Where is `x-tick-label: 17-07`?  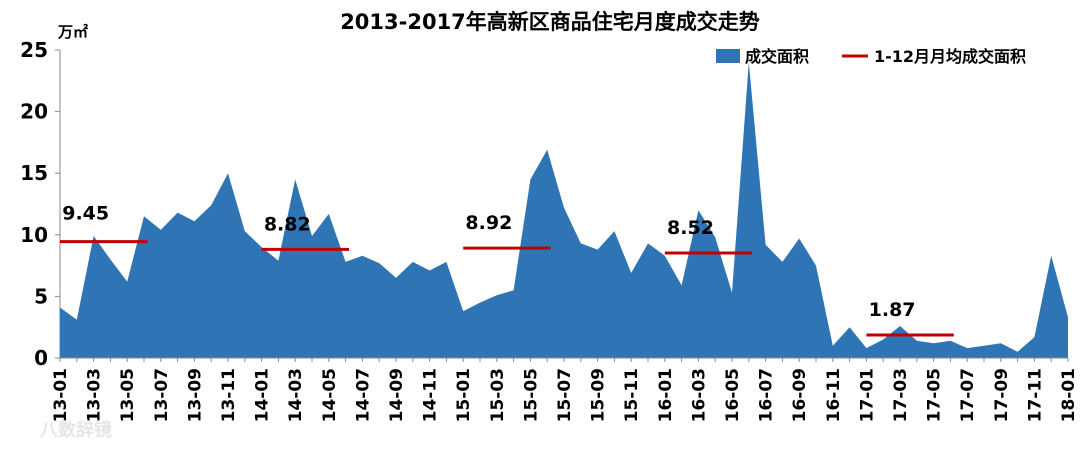 x-tick-label: 17-07 is located at coordinates (968, 395).